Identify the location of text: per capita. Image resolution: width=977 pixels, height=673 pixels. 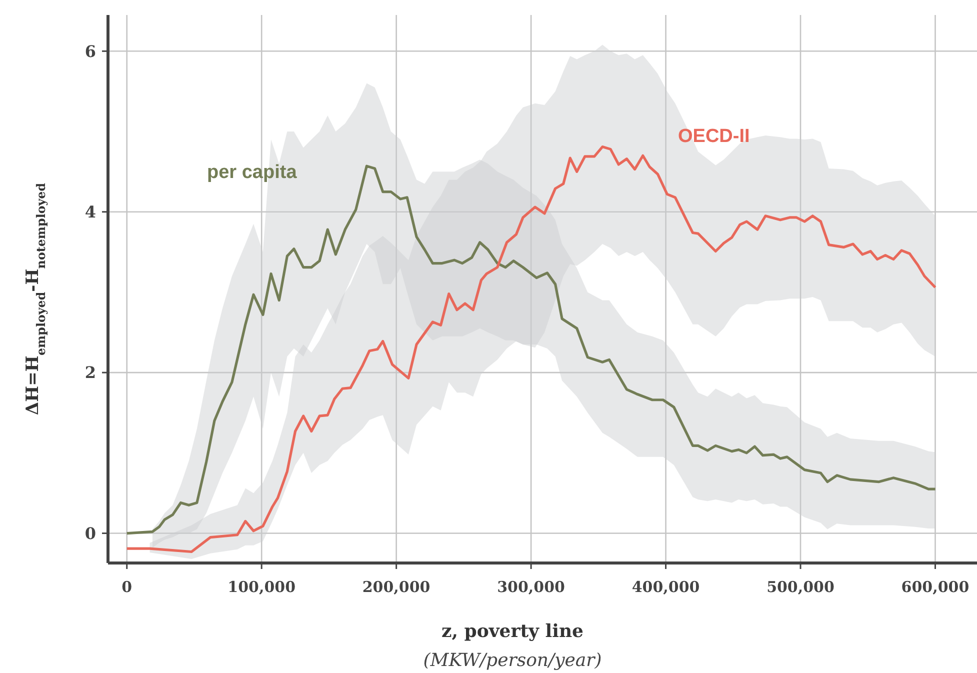
(252, 172).